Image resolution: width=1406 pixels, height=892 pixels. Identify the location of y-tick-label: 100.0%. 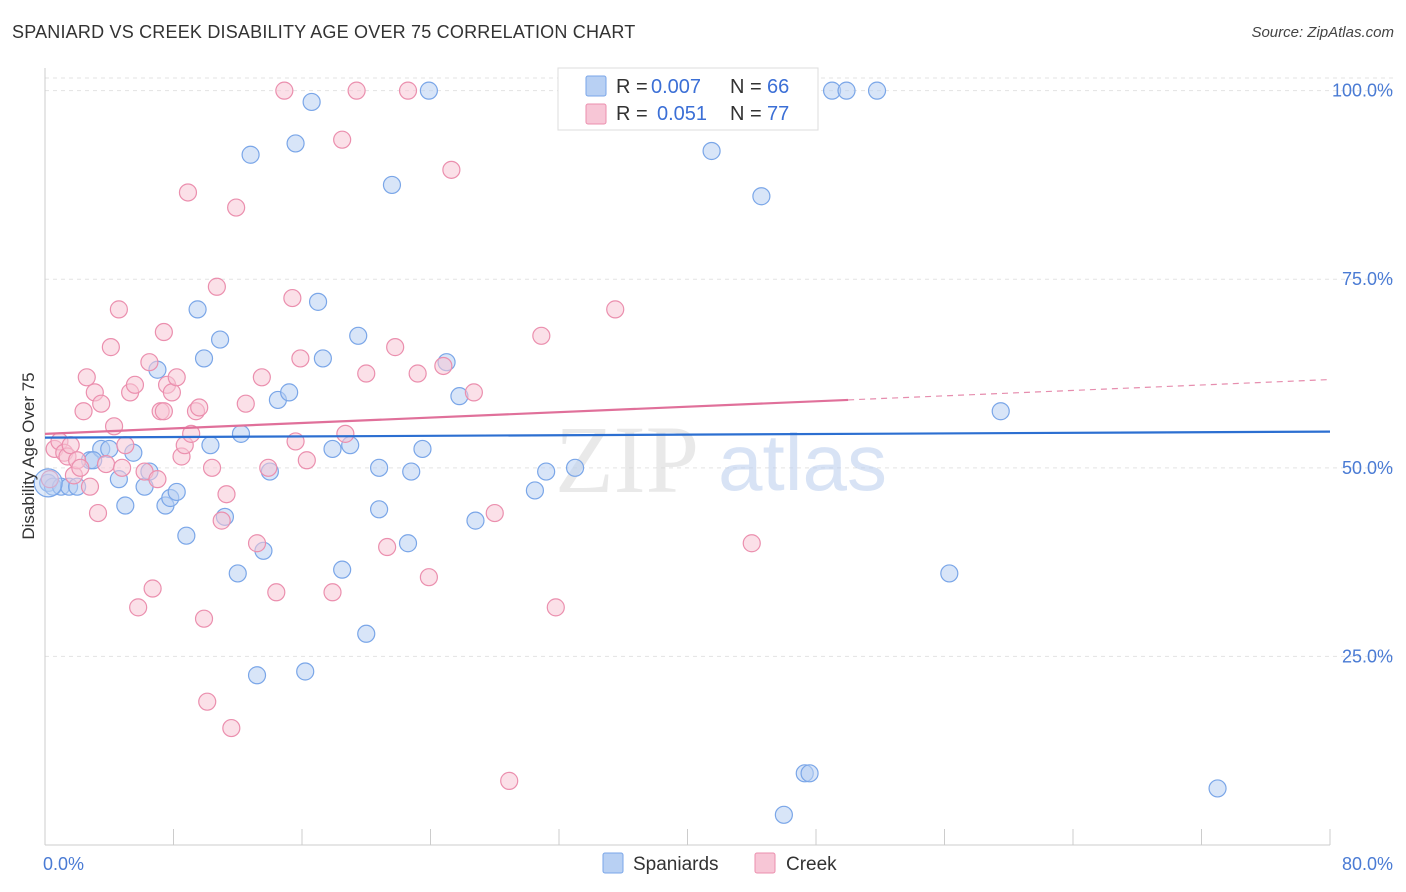
(1362, 91).